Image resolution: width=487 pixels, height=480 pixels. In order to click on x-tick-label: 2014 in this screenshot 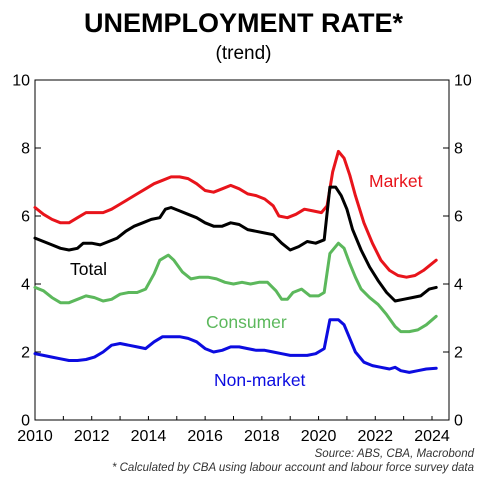, I will do `click(149, 436)`.